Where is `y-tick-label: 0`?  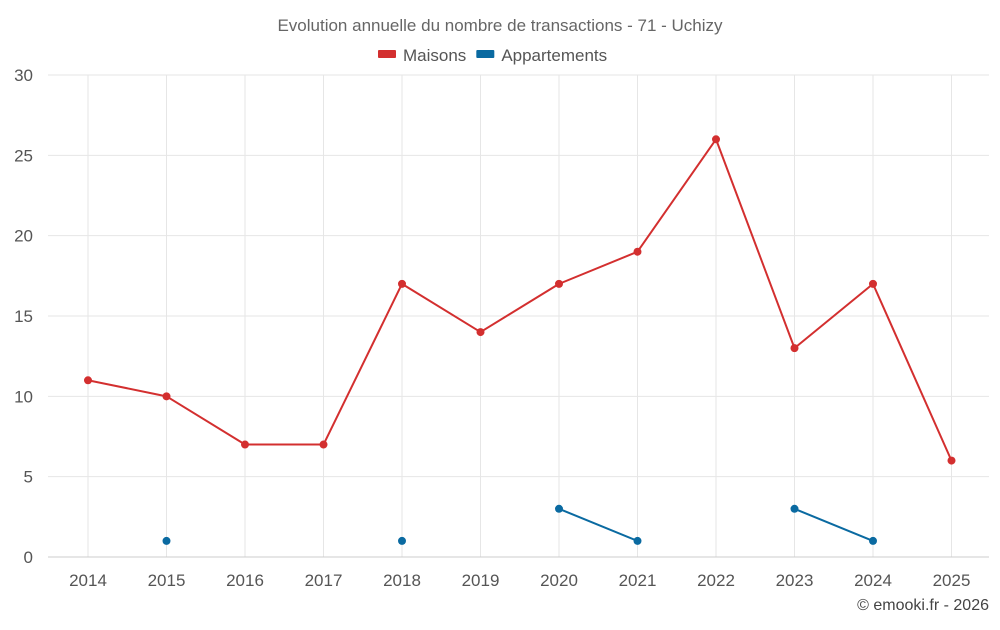
y-tick-label: 0 is located at coordinates (28, 557).